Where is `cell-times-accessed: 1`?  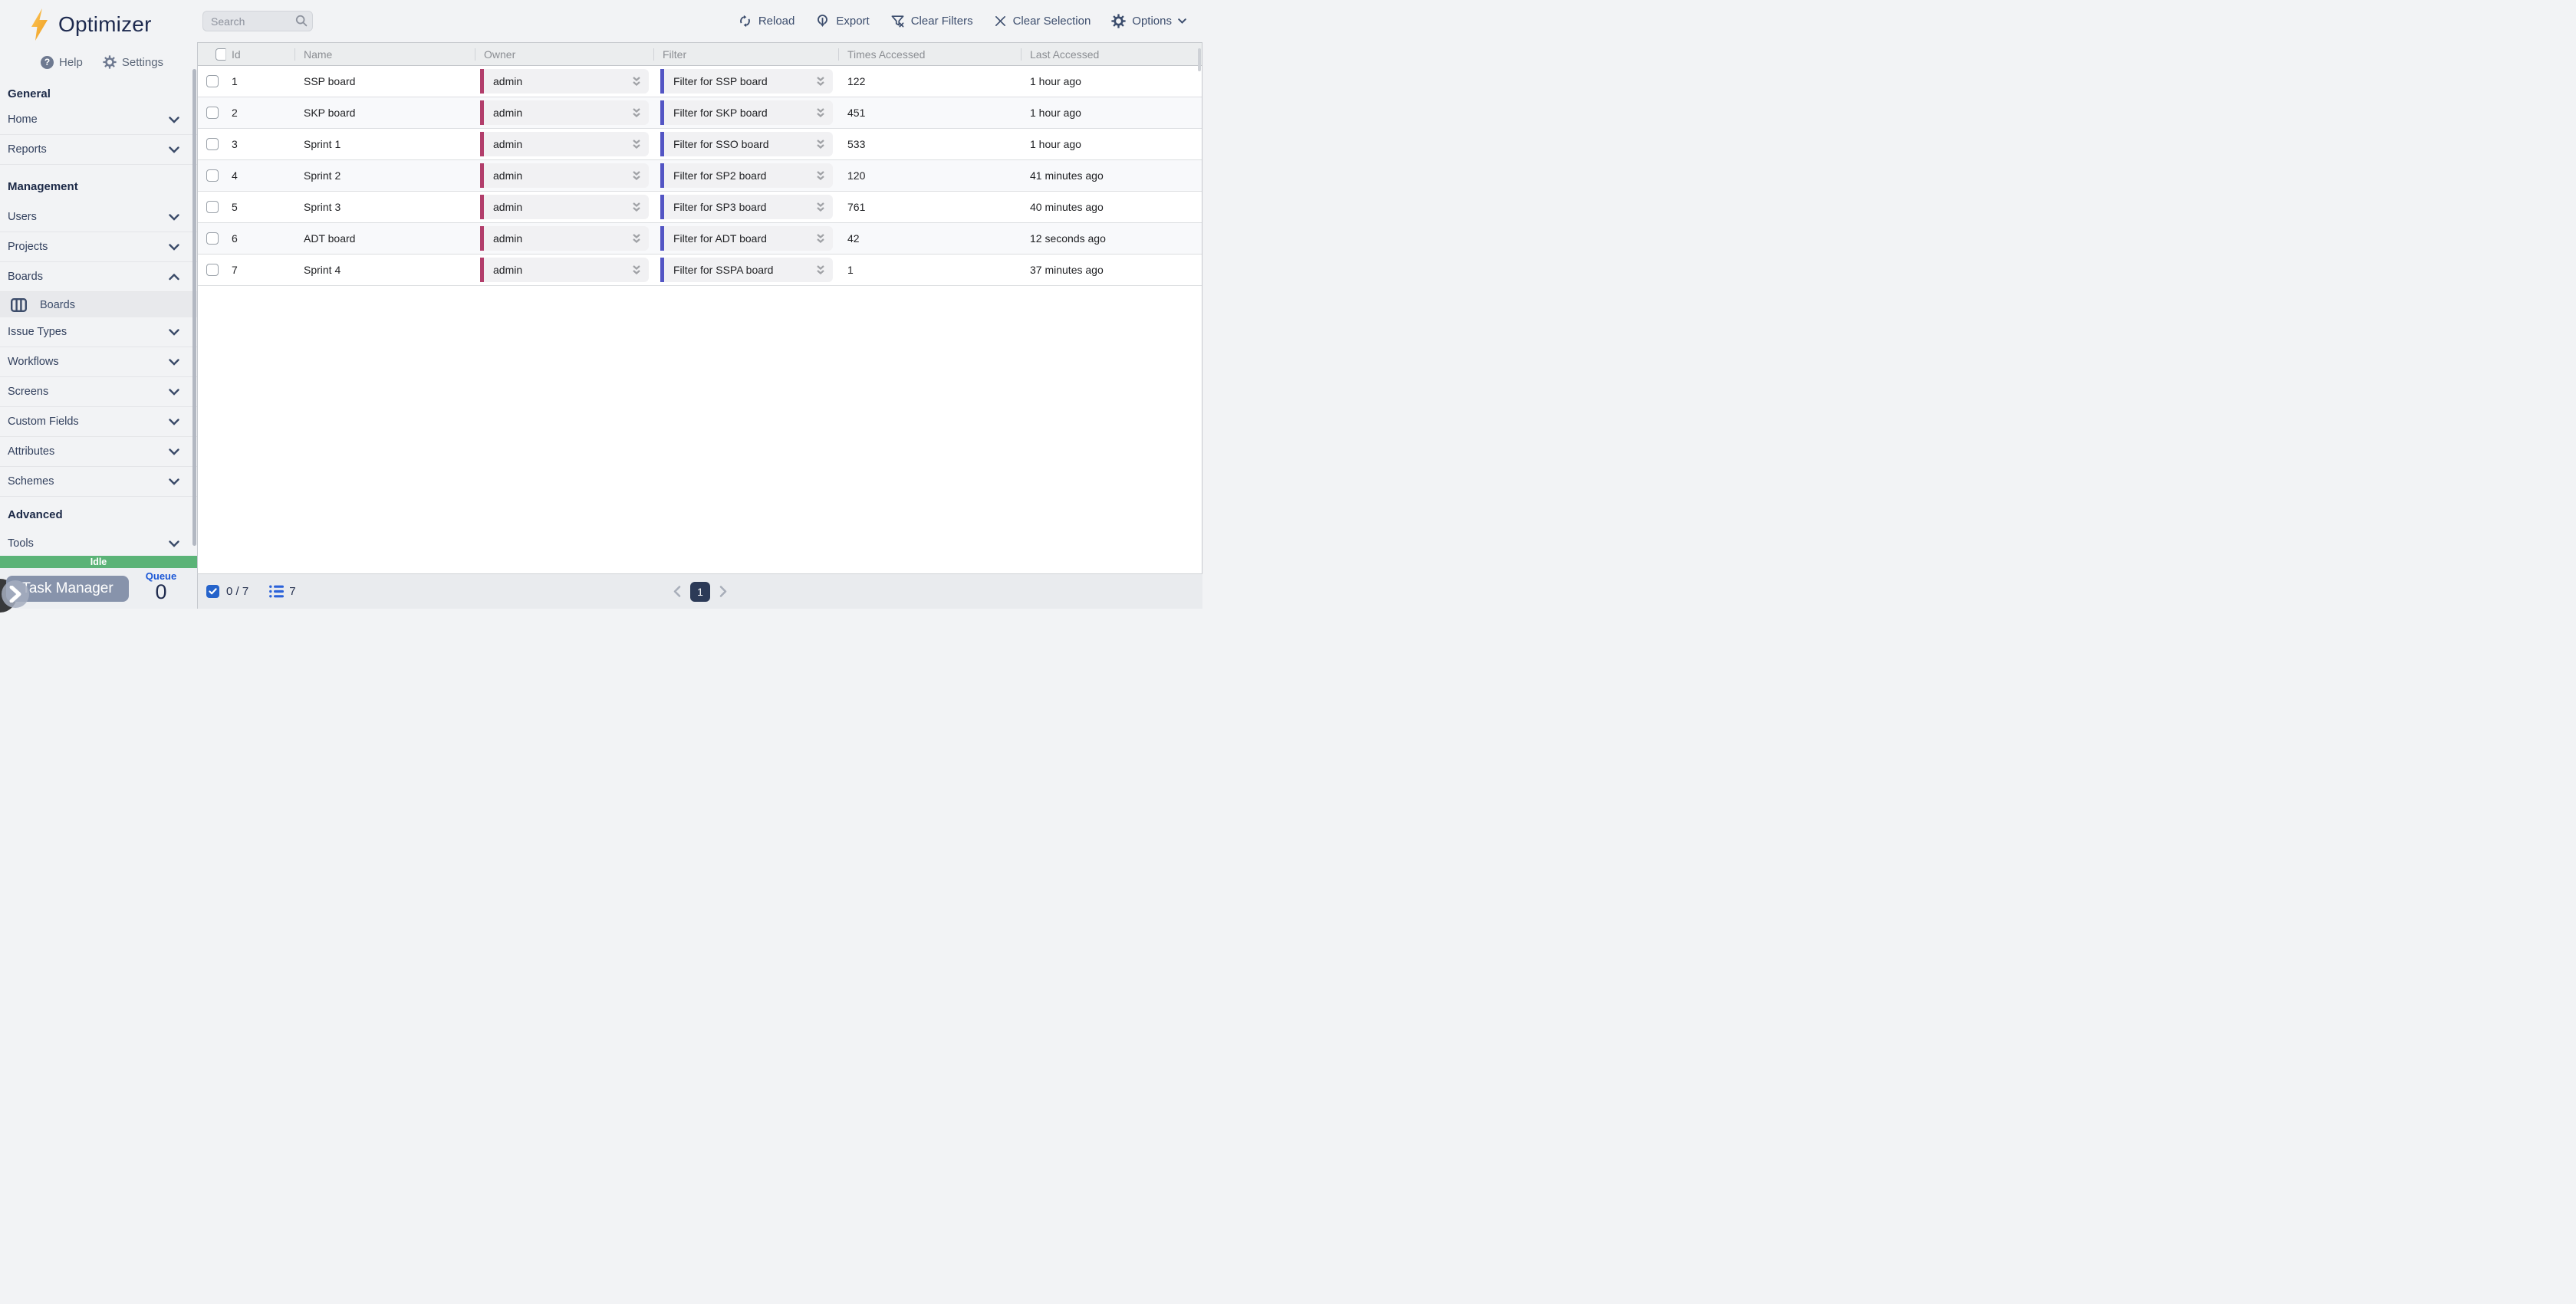
cell-times-accessed: 1 is located at coordinates (850, 270).